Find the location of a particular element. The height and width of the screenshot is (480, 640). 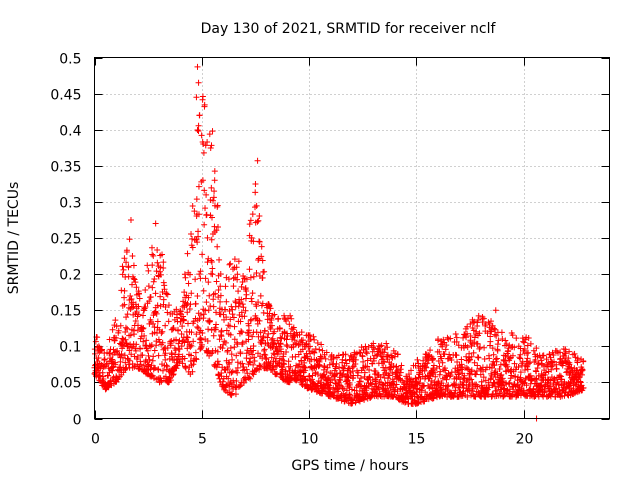

y-tick-label: 0.15 is located at coordinates (65, 312).